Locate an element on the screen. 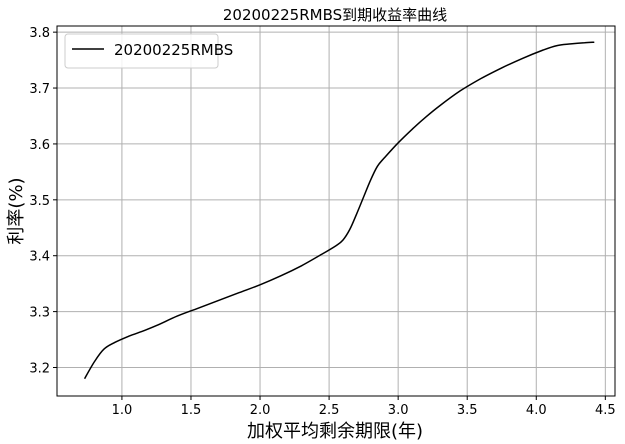 This screenshot has height=444, width=625. legend: 20200225RMBS is located at coordinates (148, 51).